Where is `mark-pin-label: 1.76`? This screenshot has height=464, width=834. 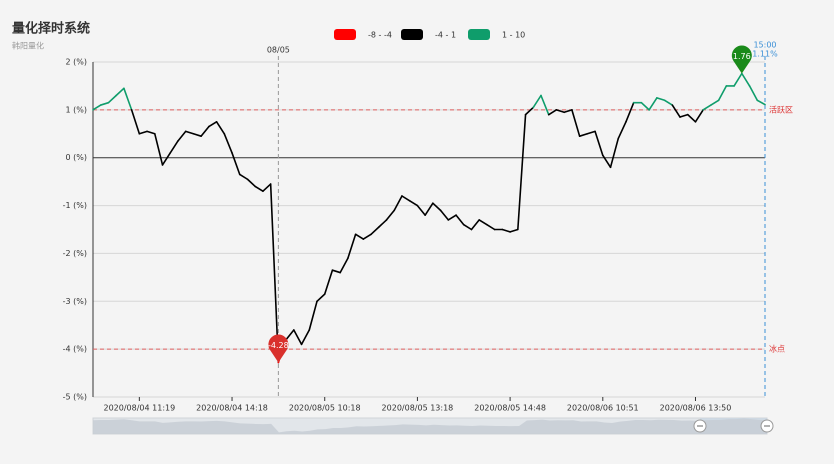
mark-pin-label: 1.76 is located at coordinates (742, 56).